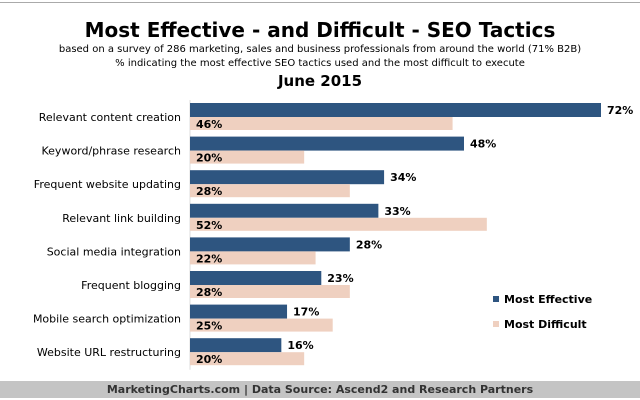  Describe the element at coordinates (548, 299) in the screenshot. I see `legend-label: Most Effective` at that location.